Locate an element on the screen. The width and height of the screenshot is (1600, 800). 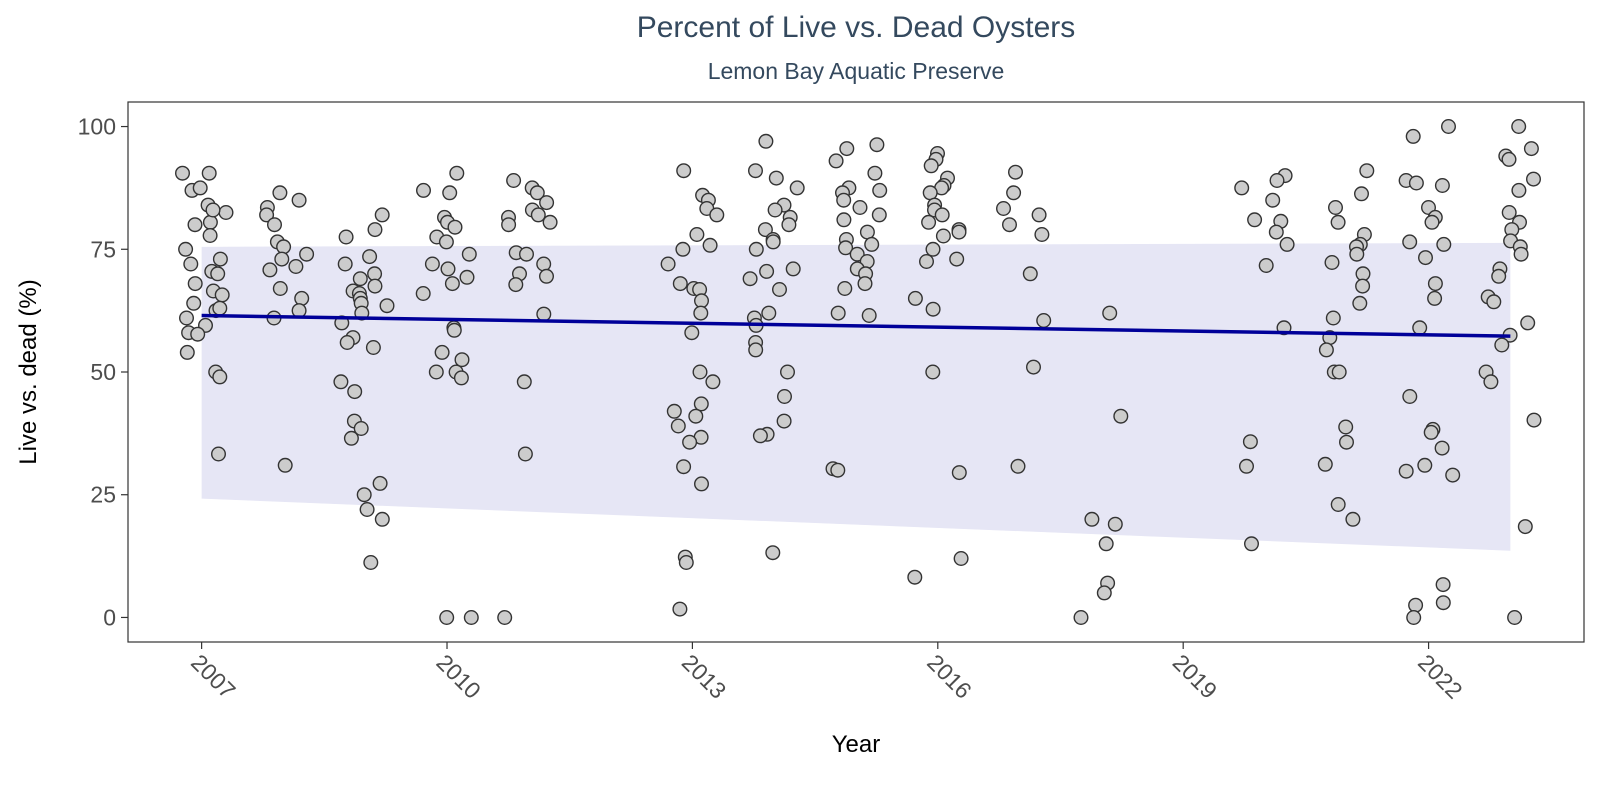
x-tick-label: 2022 is located at coordinates (1440, 676).